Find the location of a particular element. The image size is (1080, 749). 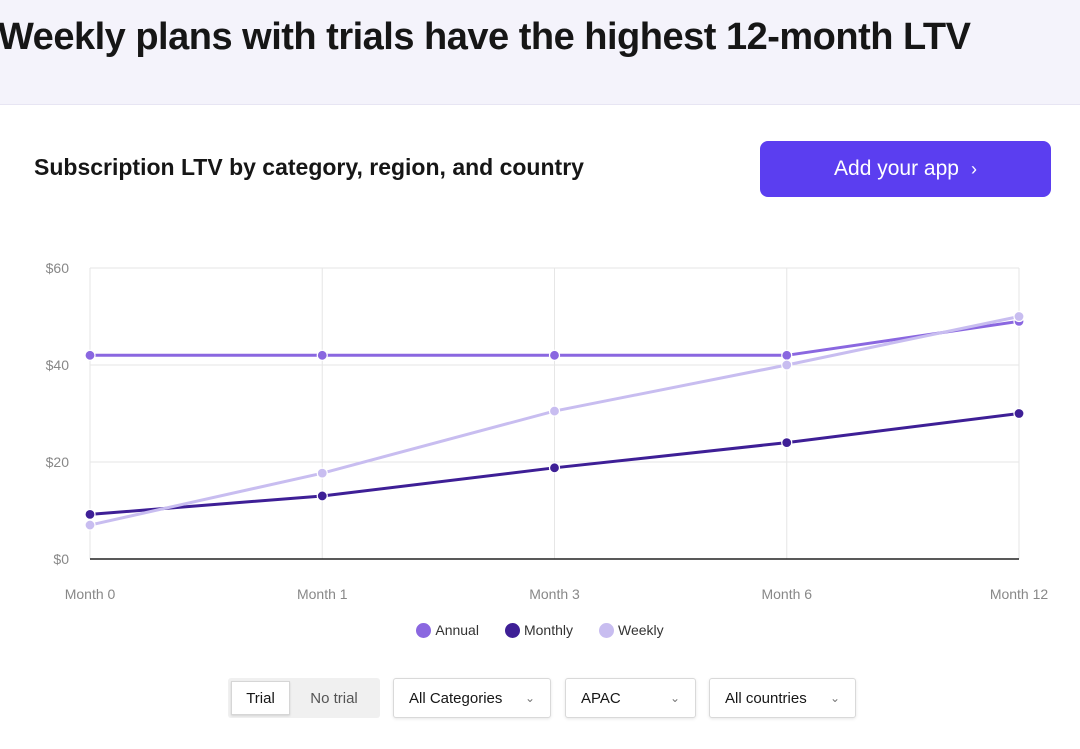

legend-label-annual: Annual is located at coordinates (457, 630).